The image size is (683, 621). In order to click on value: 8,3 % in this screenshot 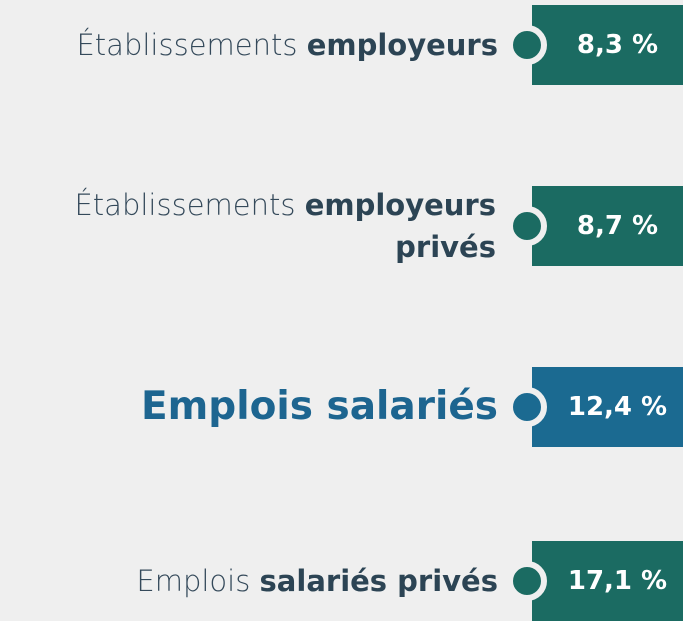, I will do `click(617, 45)`.